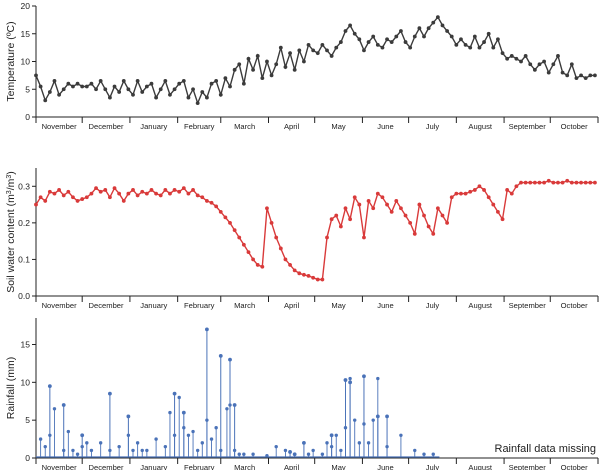  What do you see at coordinates (244, 305) in the screenshot?
I see `x-month-label: March` at bounding box center [244, 305].